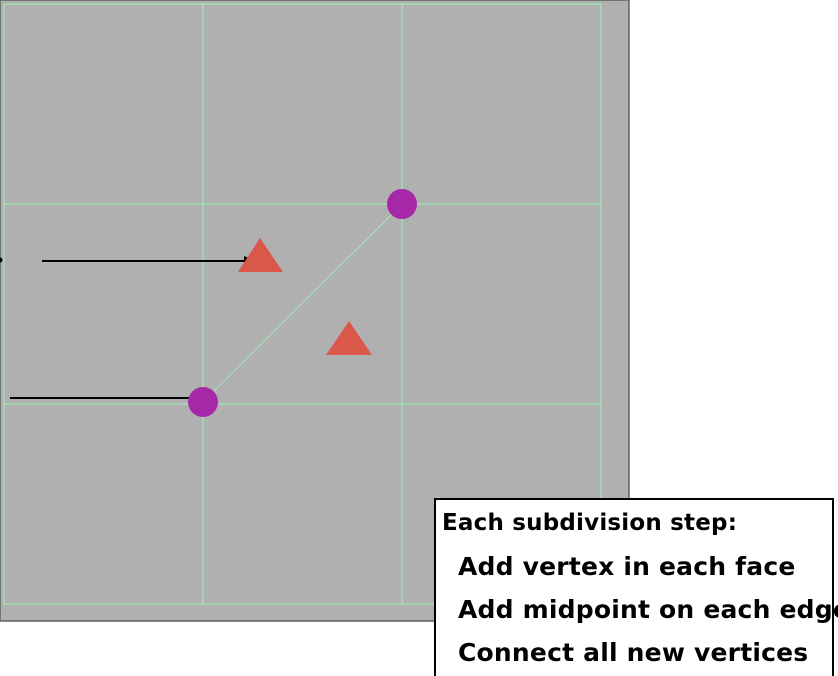 This screenshot has height=676, width=838. Describe the element at coordinates (305, 296) in the screenshot. I see `face-markers` at that location.